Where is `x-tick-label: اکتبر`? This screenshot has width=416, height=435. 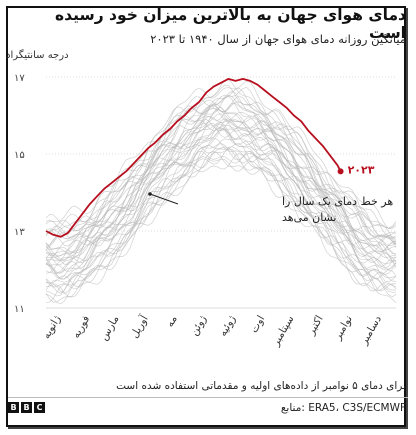 x-tick-label: اکتبر is located at coordinates (315, 326).